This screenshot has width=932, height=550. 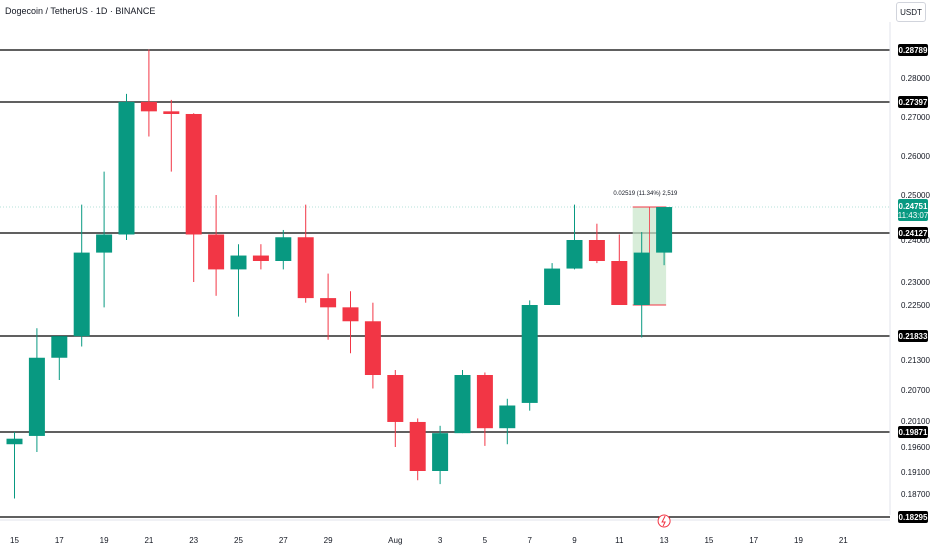 What do you see at coordinates (915, 195) in the screenshot?
I see `y-tick-label: 0.25000` at bounding box center [915, 195].